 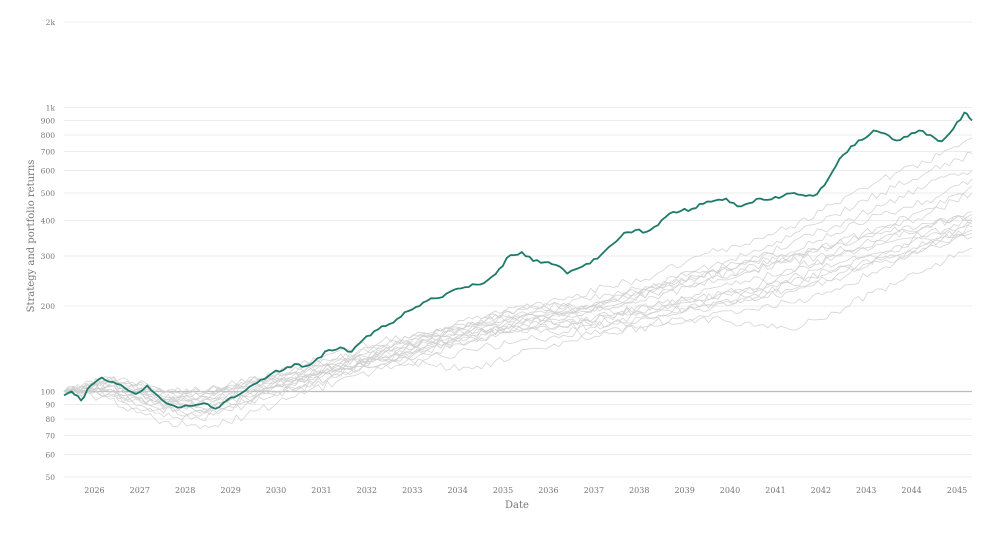 What do you see at coordinates (48, 392) in the screenshot?
I see `y-tick-label: 100` at bounding box center [48, 392].